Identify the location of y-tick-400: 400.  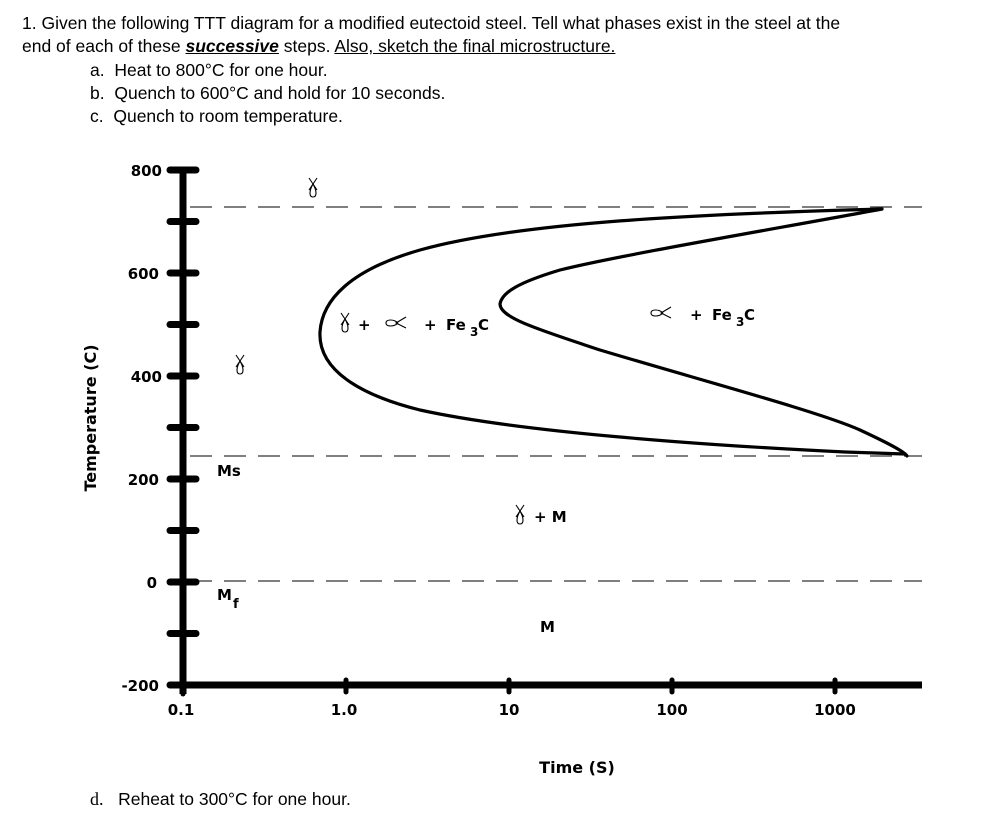
(146, 377).